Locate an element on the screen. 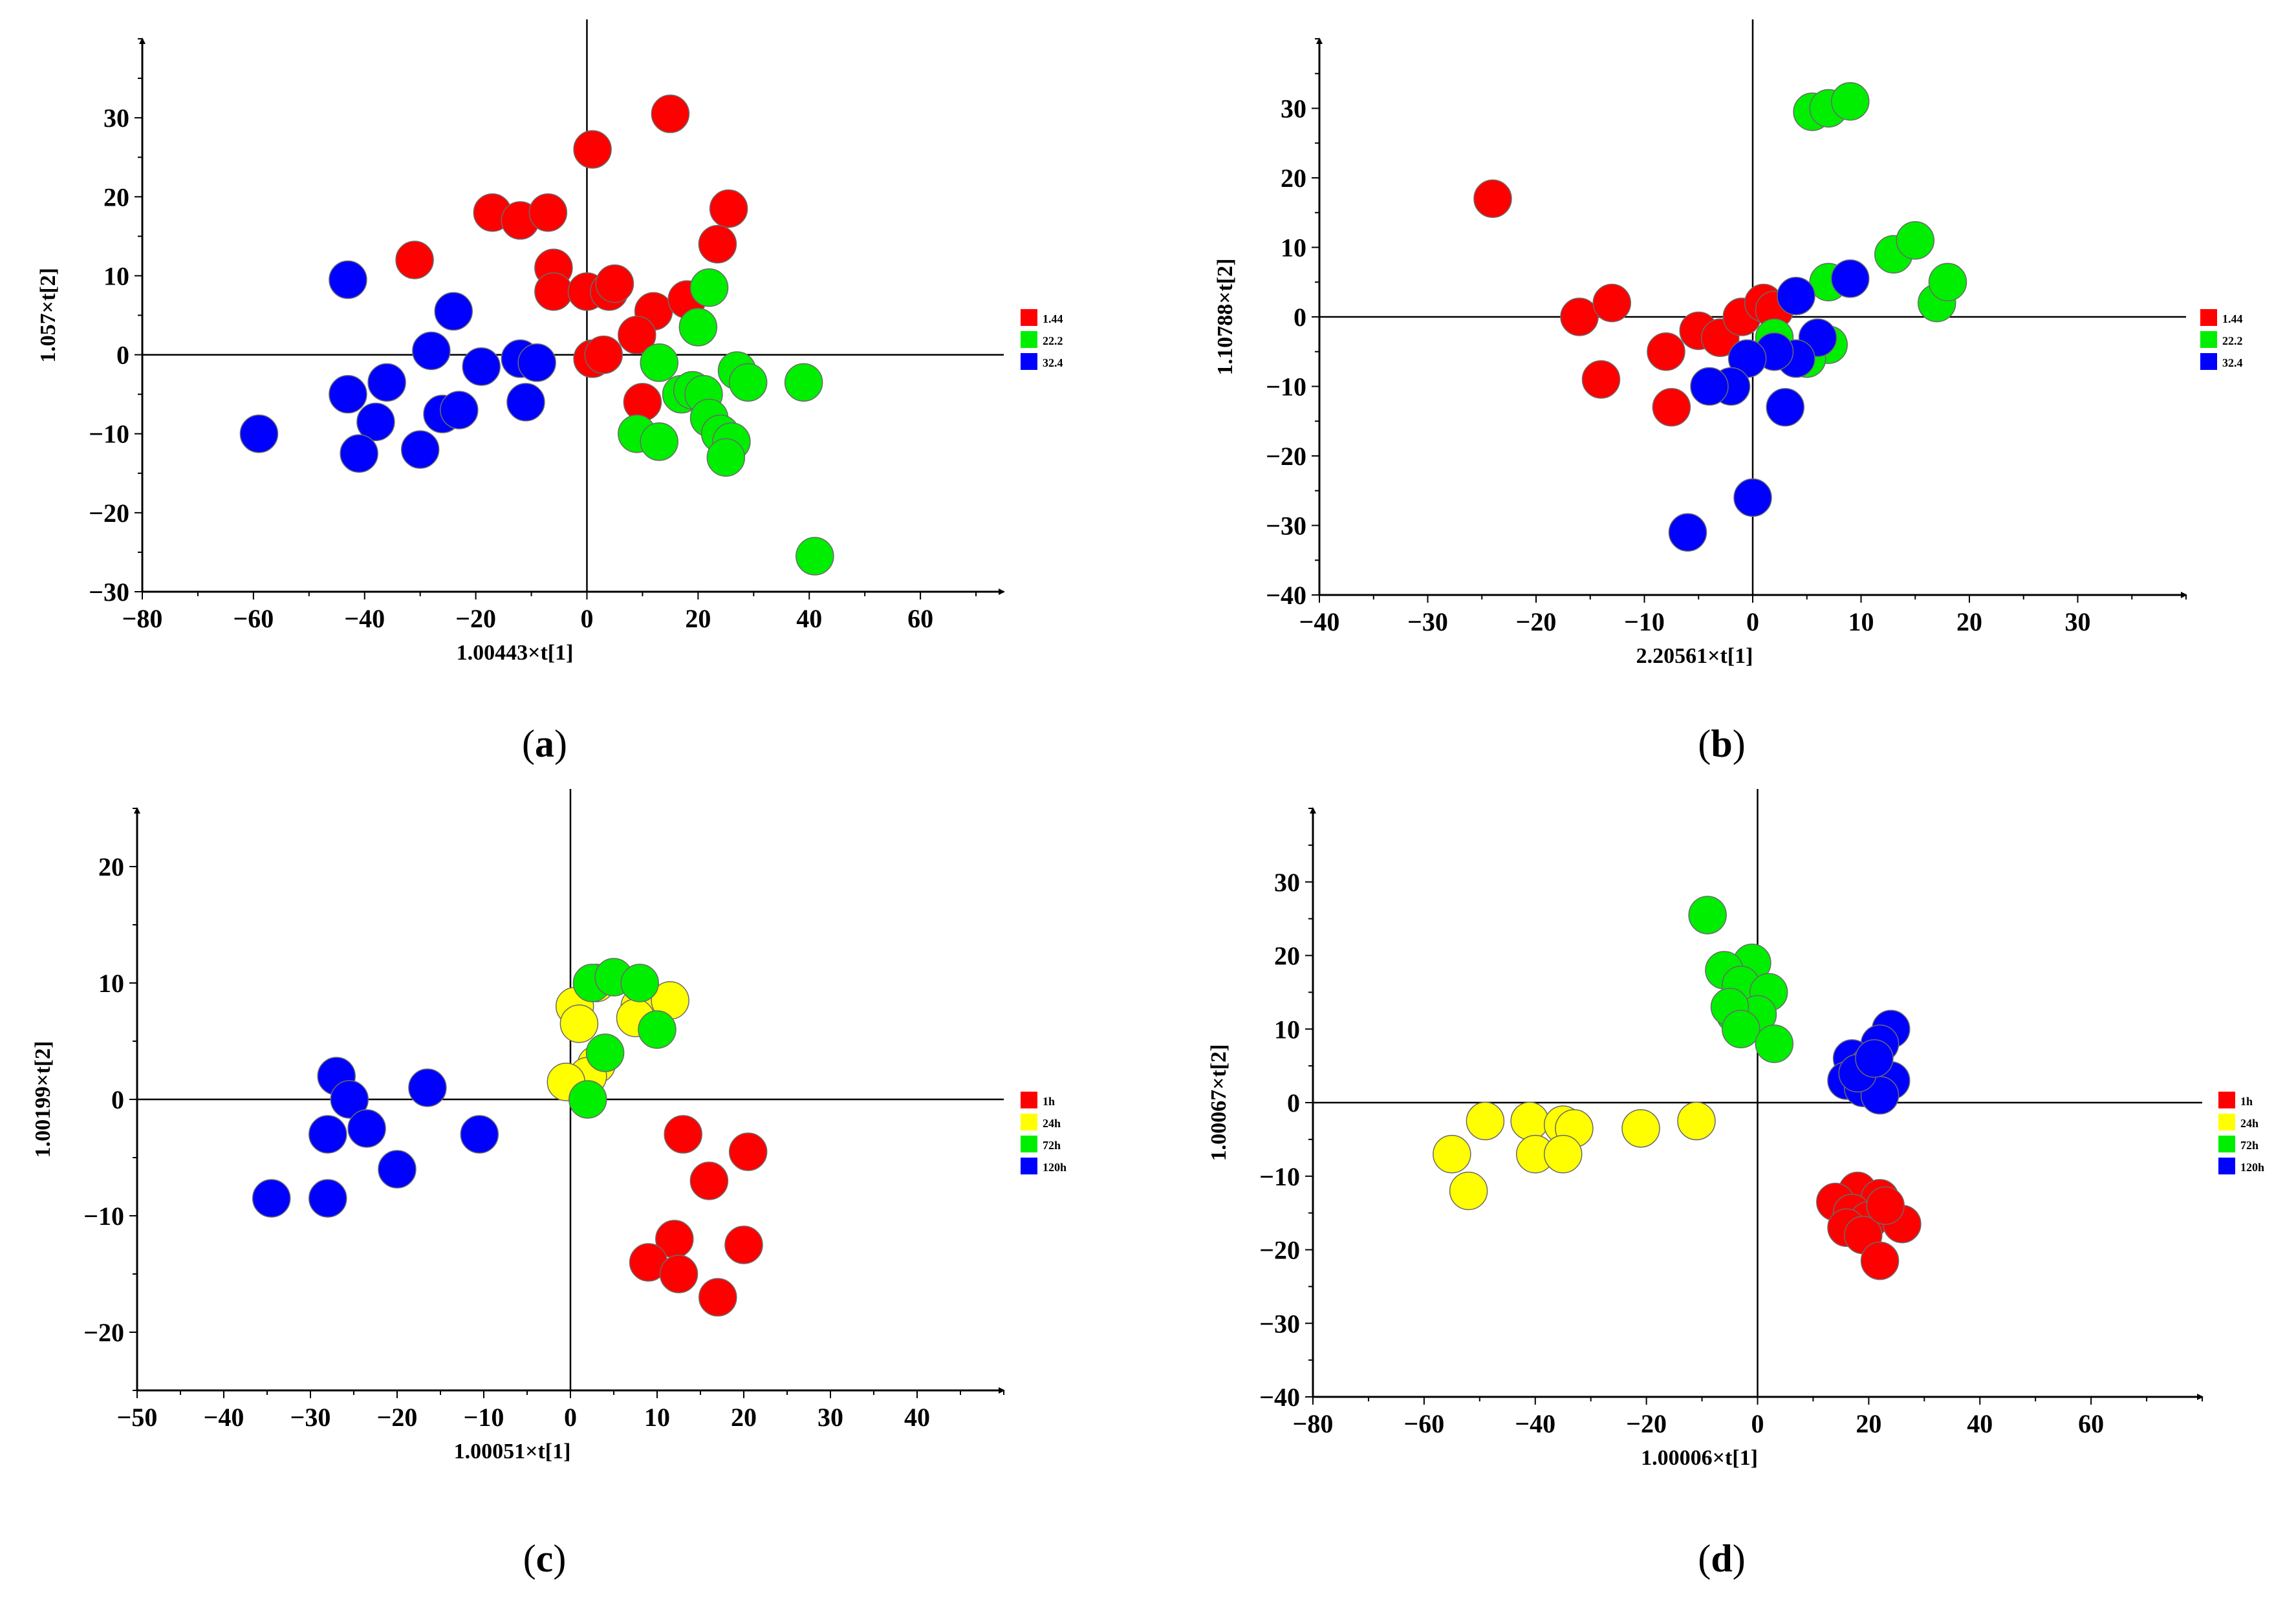  data-point-1h is located at coordinates (1880, 1260).